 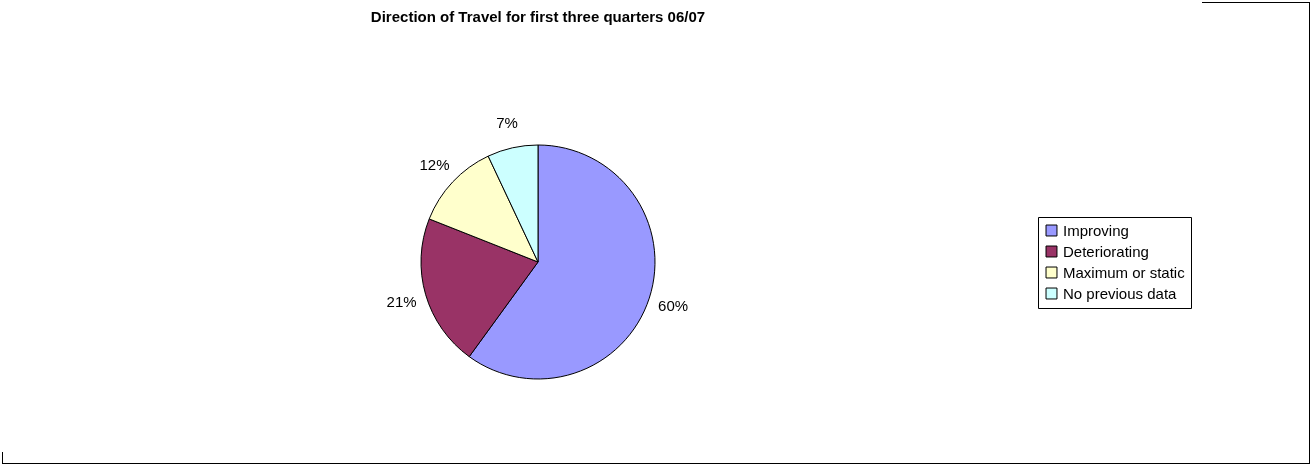 What do you see at coordinates (1106, 251) in the screenshot?
I see `legend-label: Deteriorating` at bounding box center [1106, 251].